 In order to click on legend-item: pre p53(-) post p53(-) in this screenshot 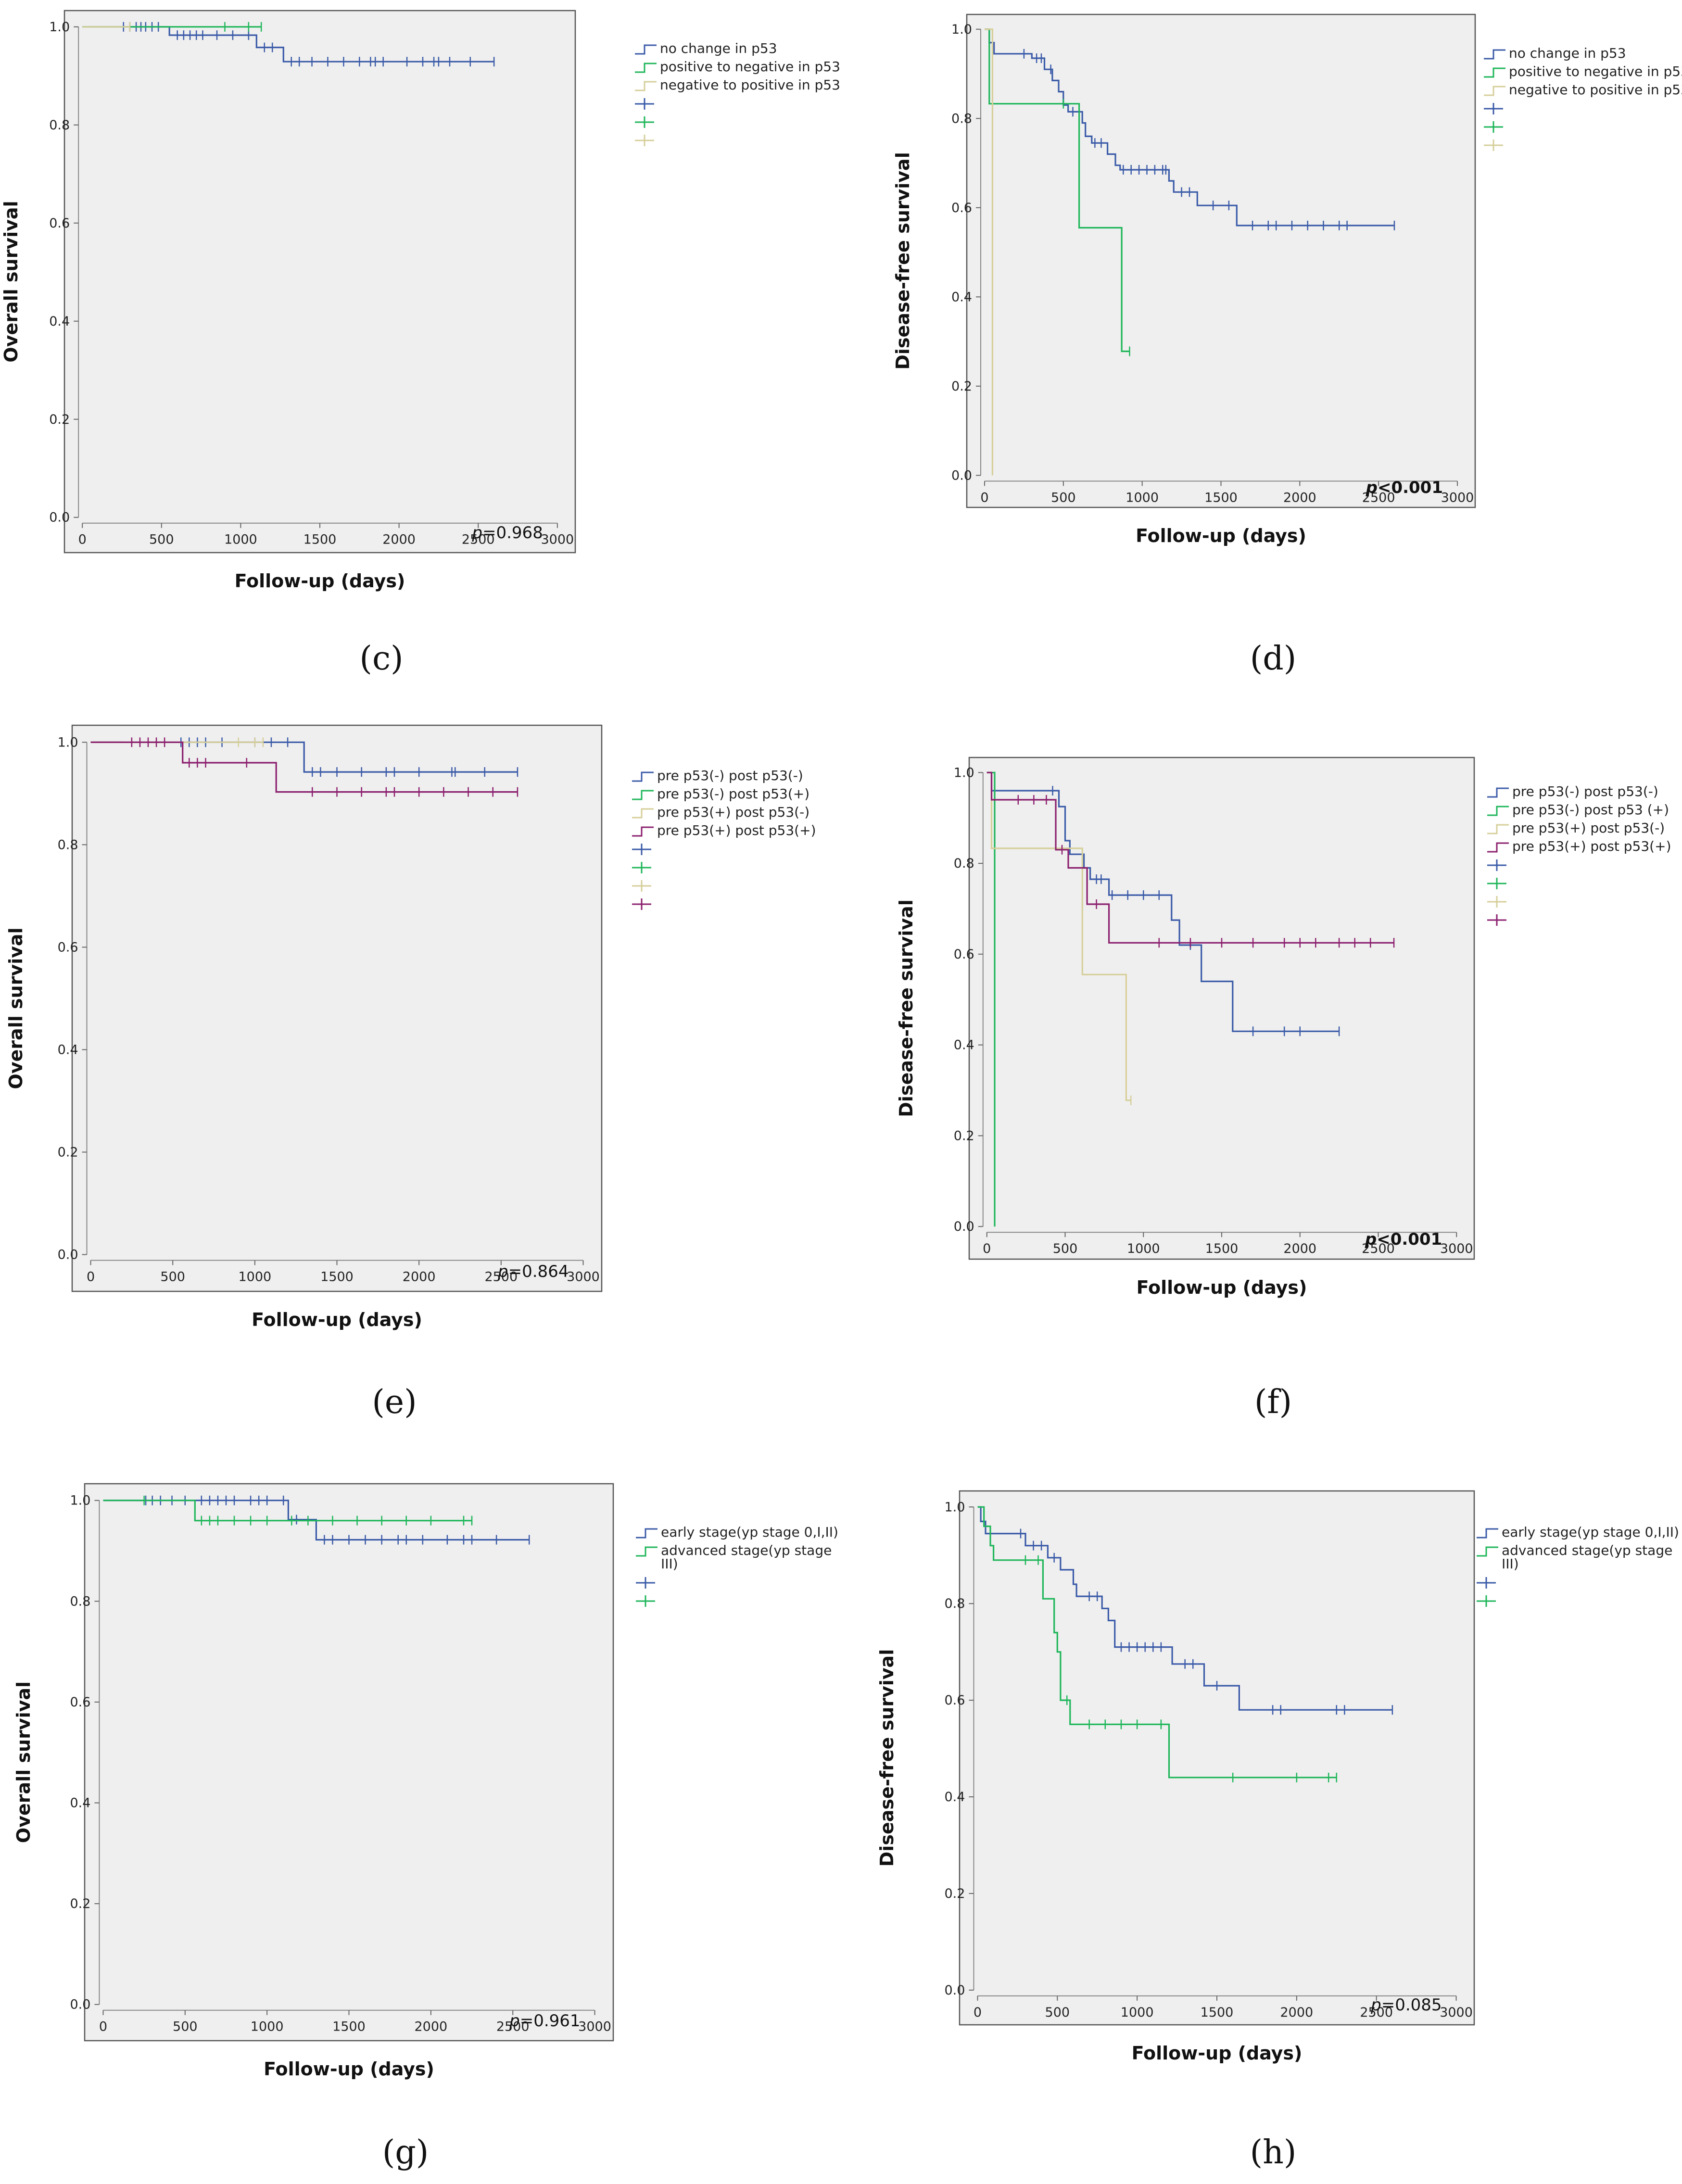, I will do `click(717, 776)`.